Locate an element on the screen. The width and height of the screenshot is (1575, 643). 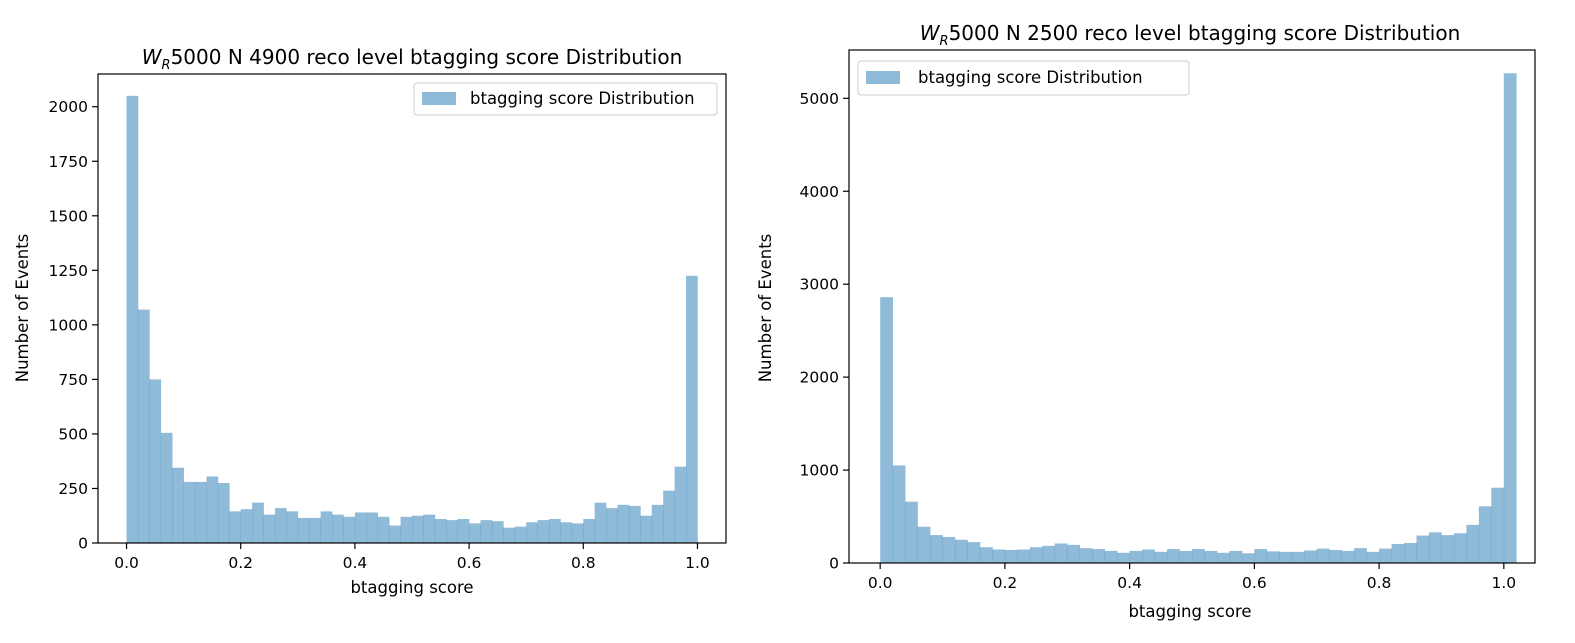
legend-frame-right is located at coordinates (1023, 78).